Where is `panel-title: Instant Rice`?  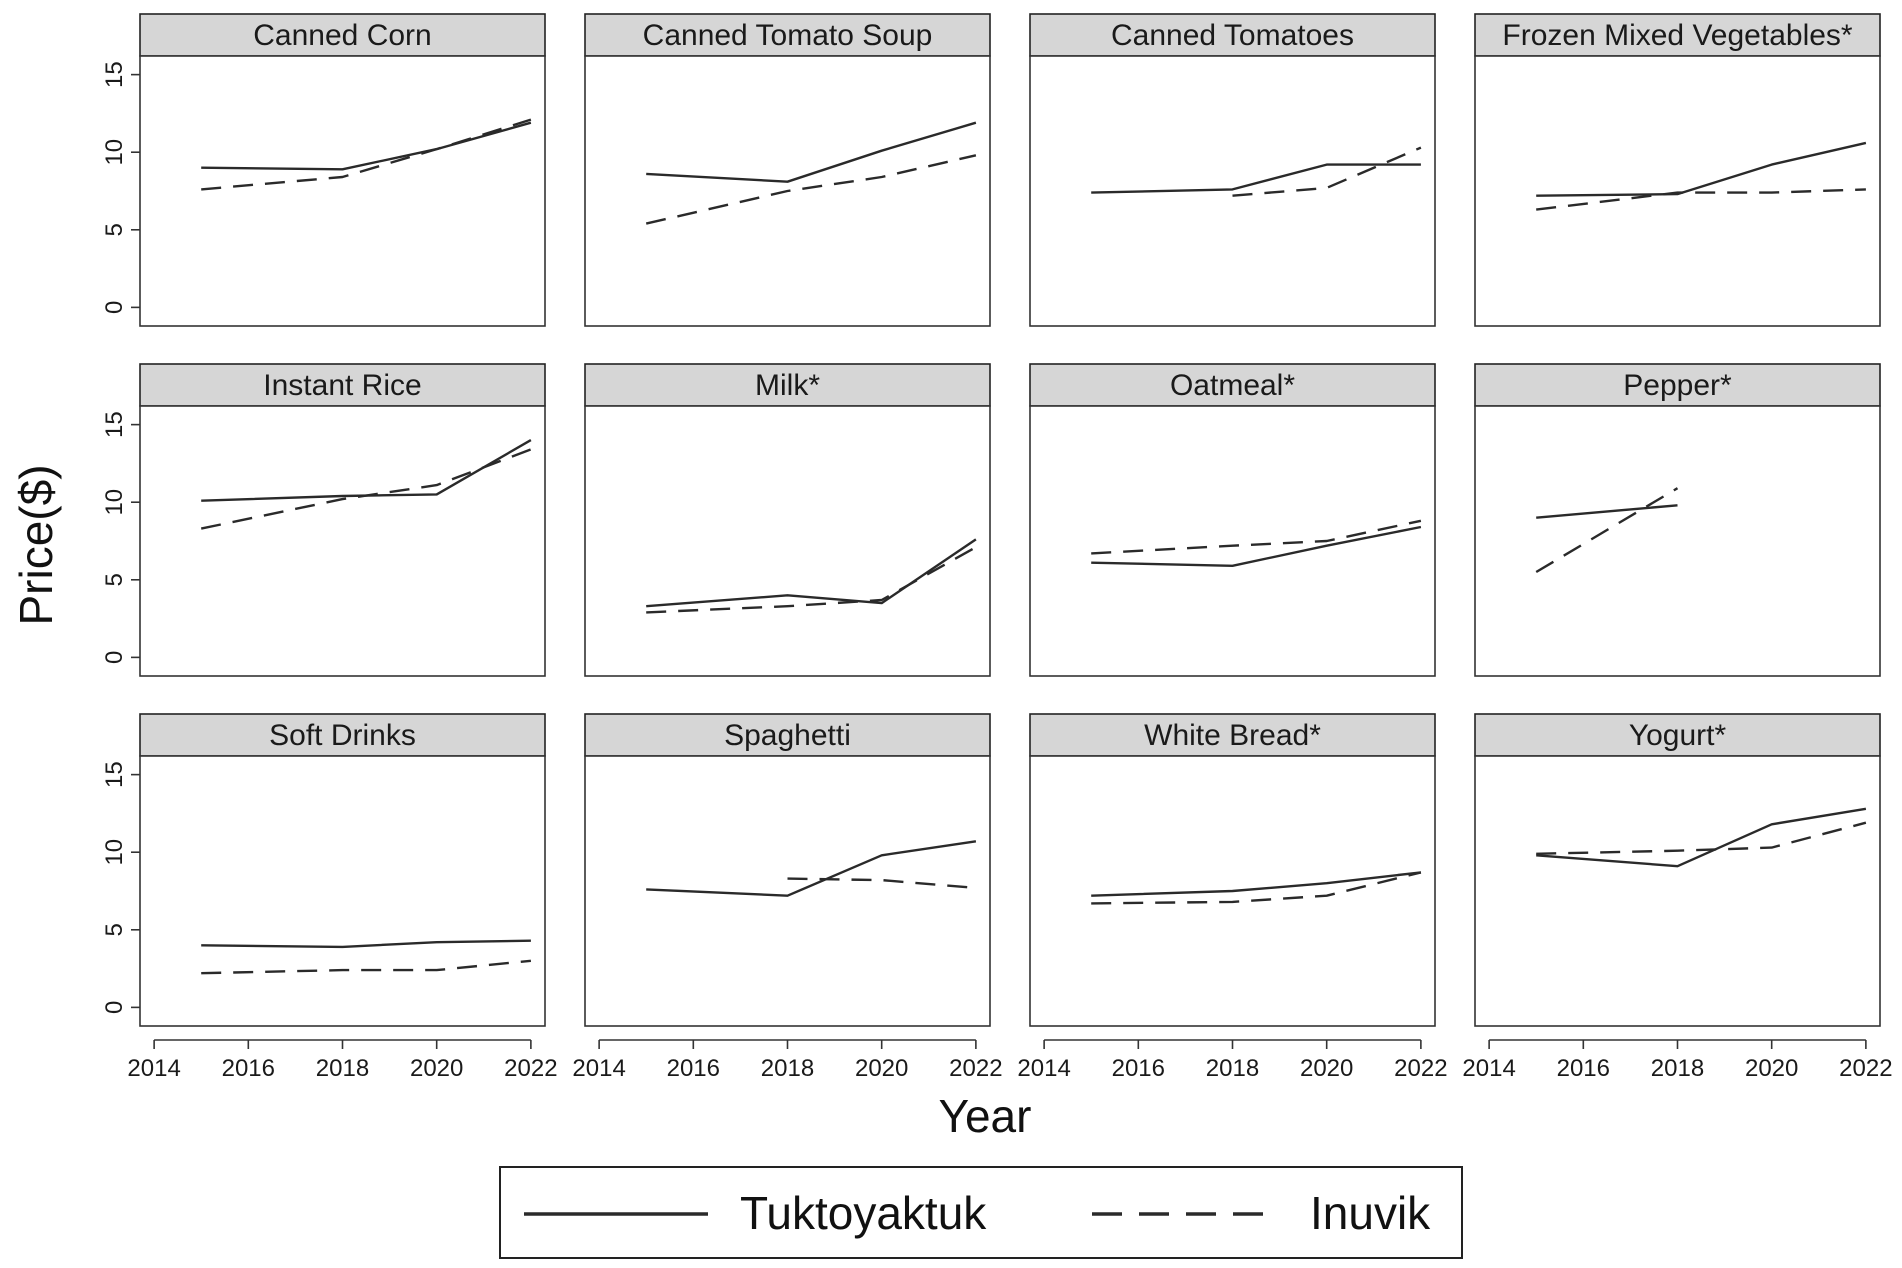
panel-title: Instant Rice is located at coordinates (342, 385).